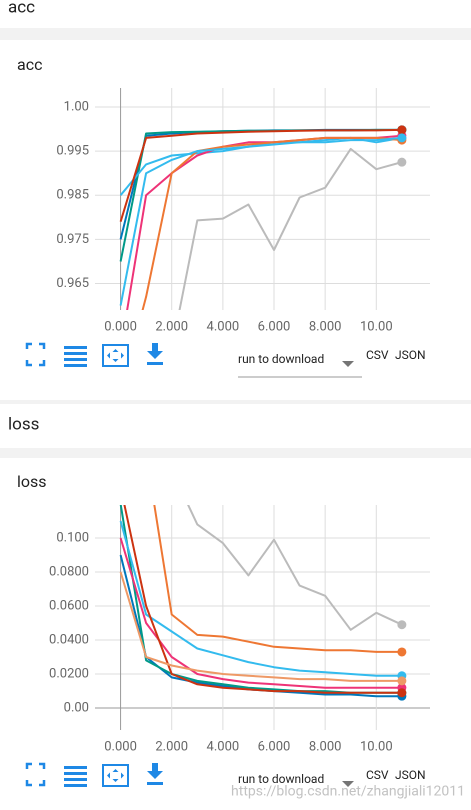 This screenshot has height=810, width=471. I want to click on y-tick-label: 0.975, so click(72, 239).